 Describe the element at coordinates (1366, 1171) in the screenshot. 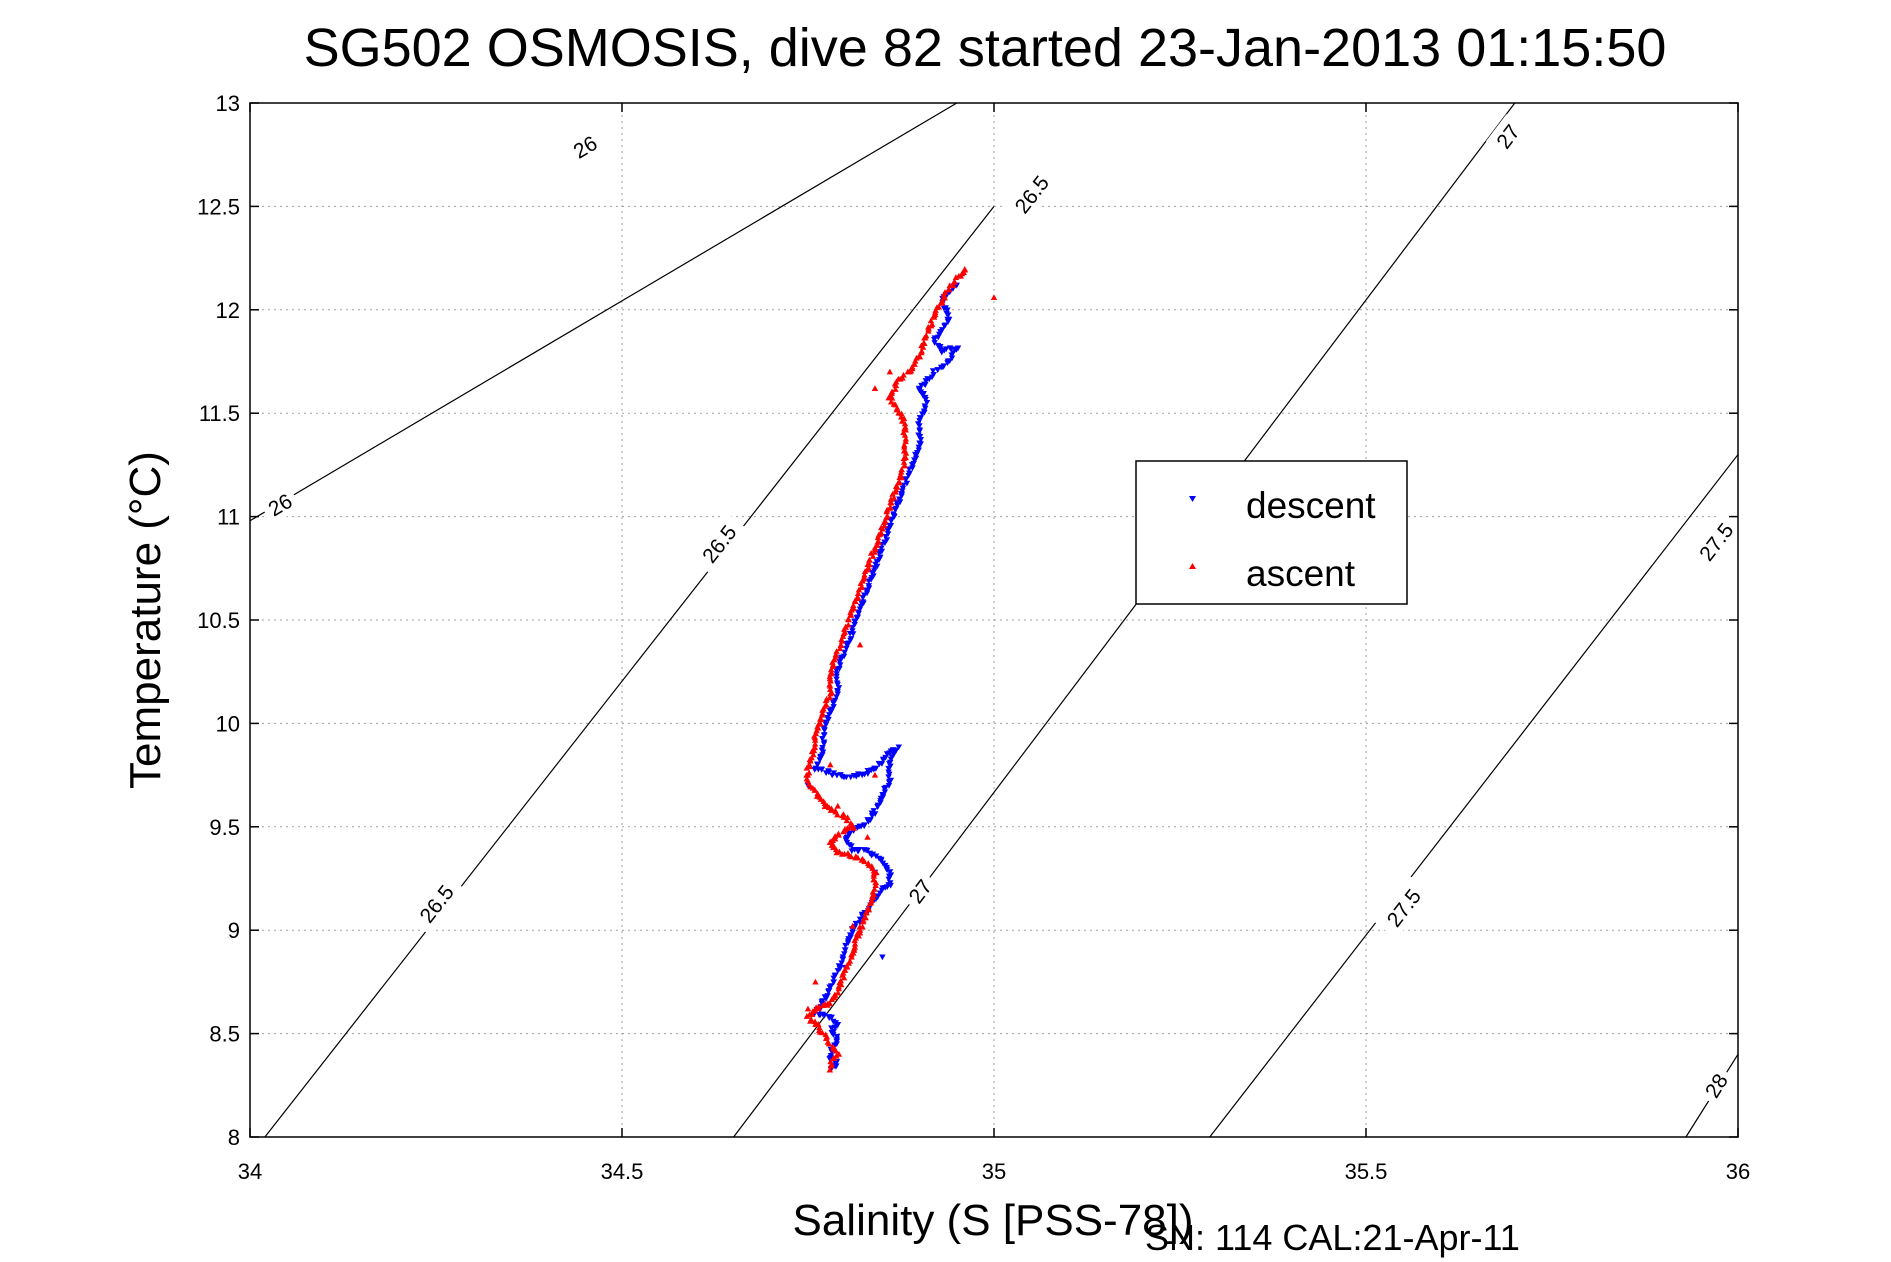

I see `x-tick-label: 35.5` at that location.